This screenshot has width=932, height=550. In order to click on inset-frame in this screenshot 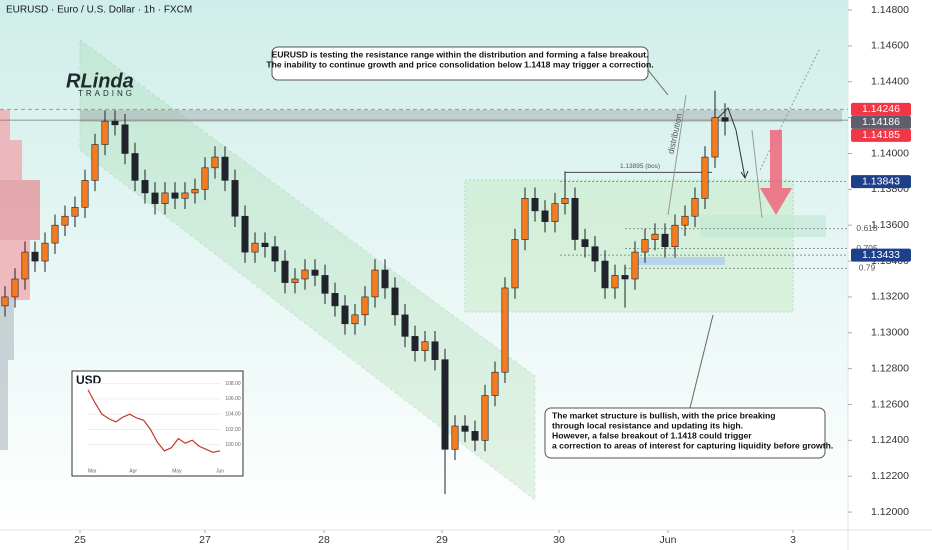, I will do `click(157, 423)`.